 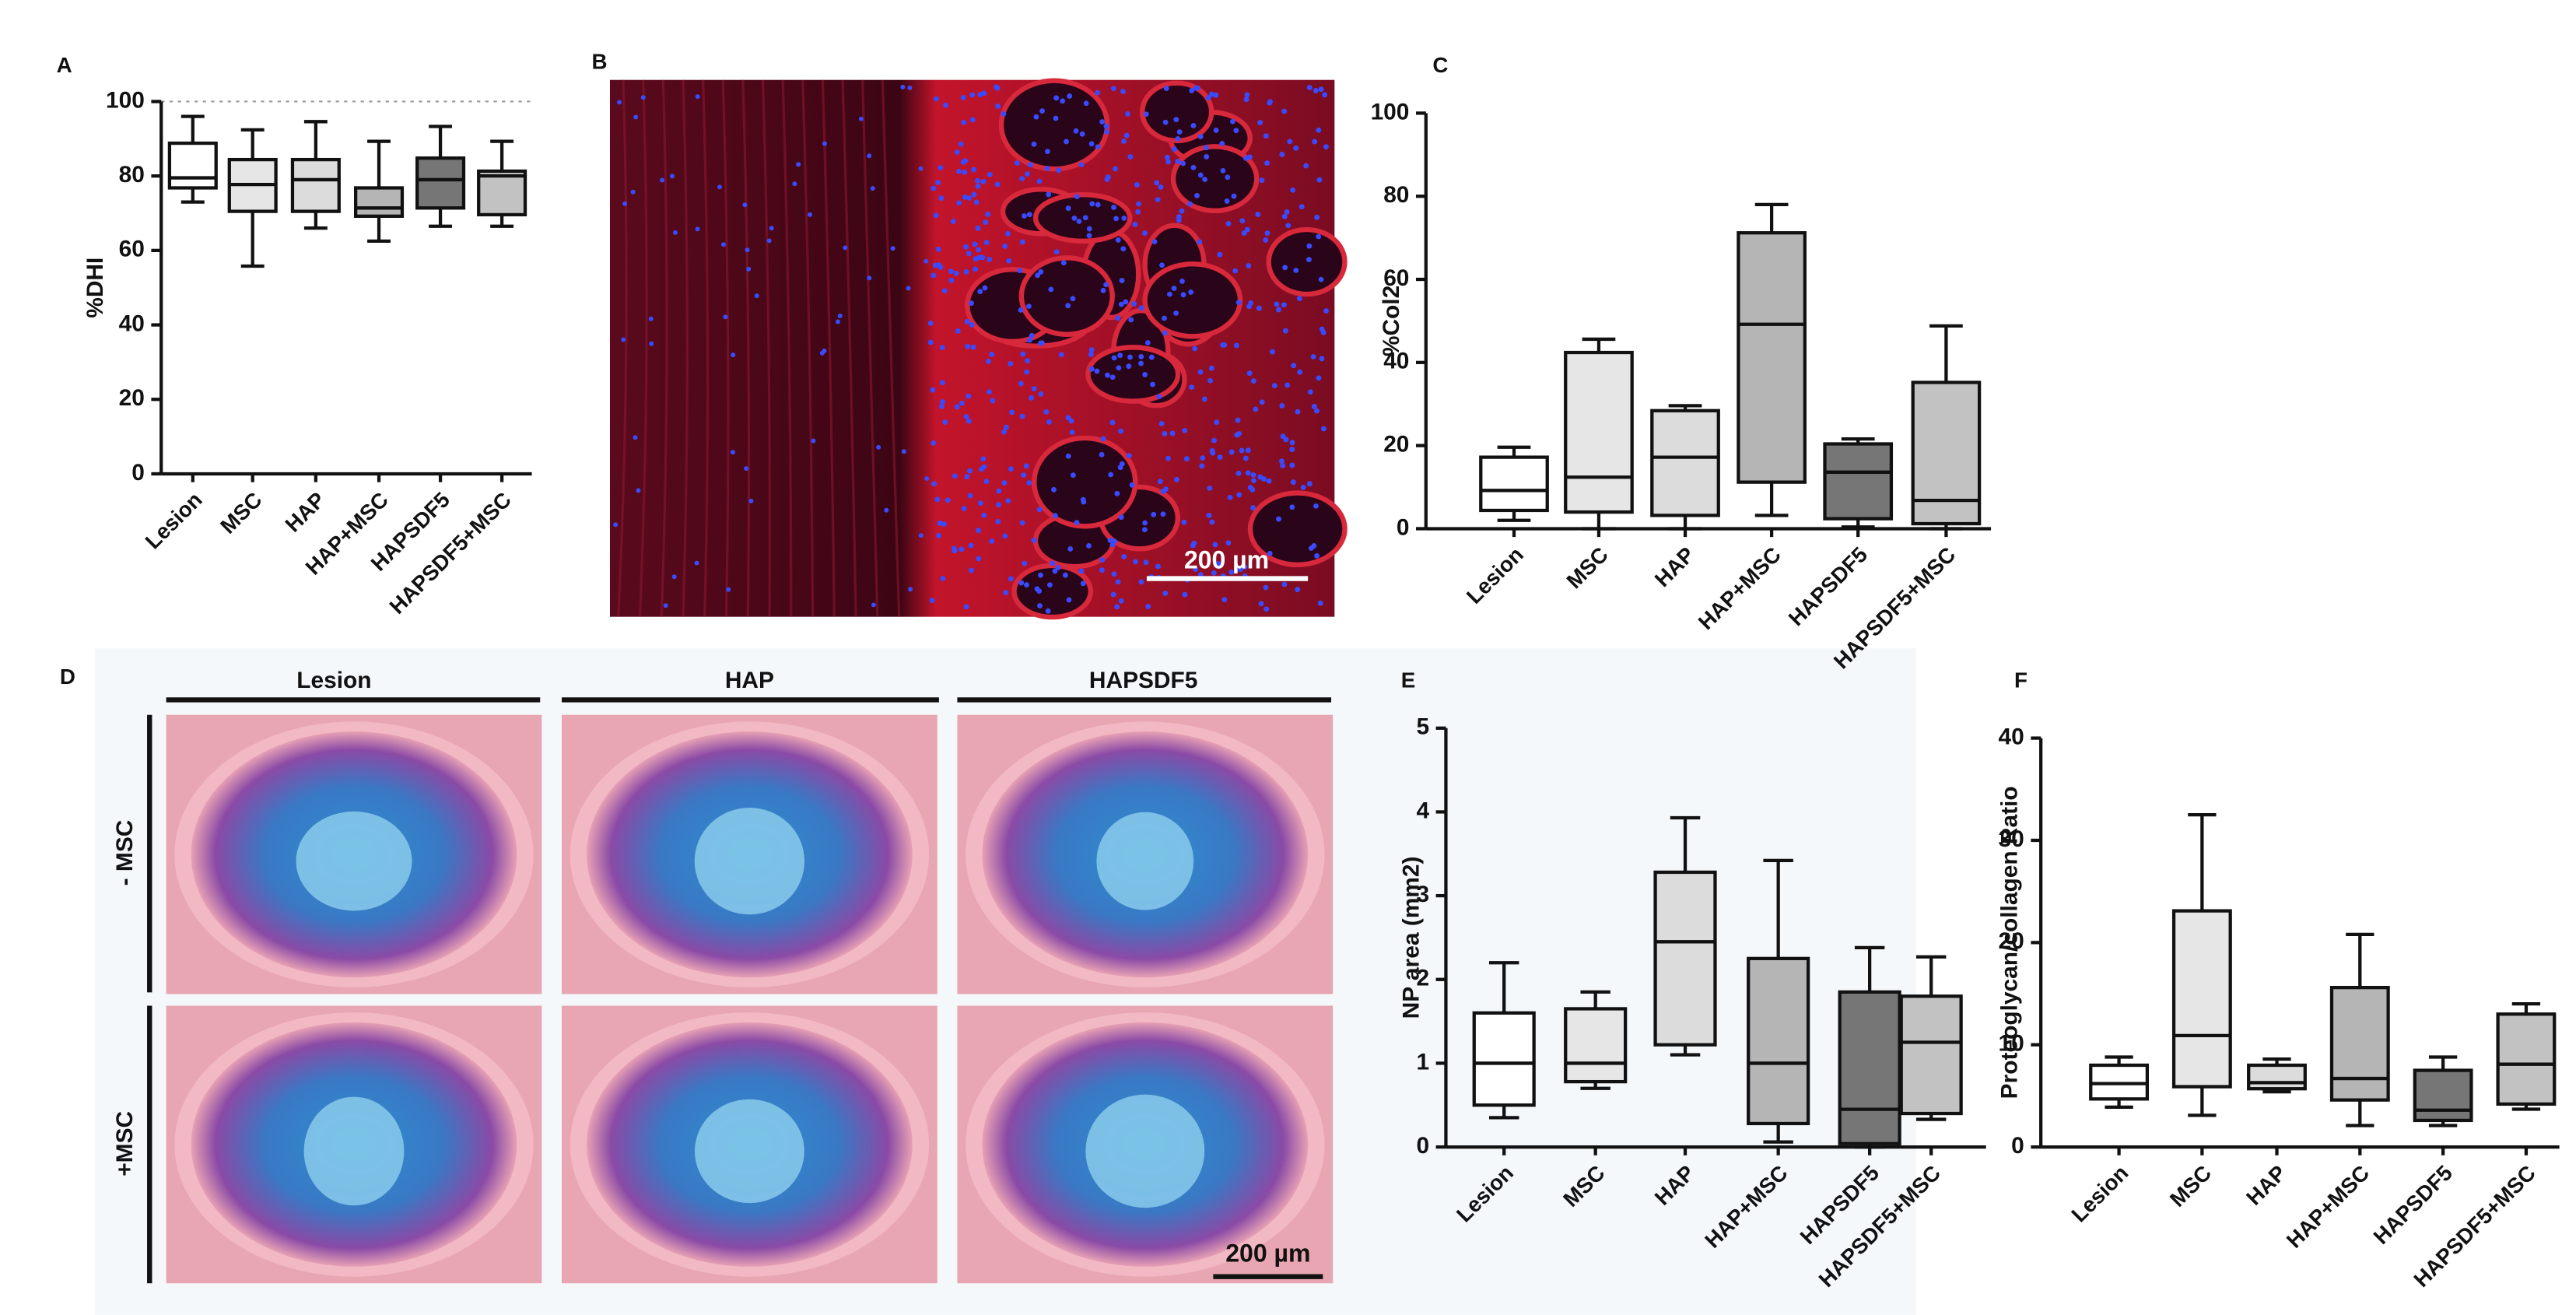 I want to click on y-axis-title: %Col2, so click(x=1391, y=321).